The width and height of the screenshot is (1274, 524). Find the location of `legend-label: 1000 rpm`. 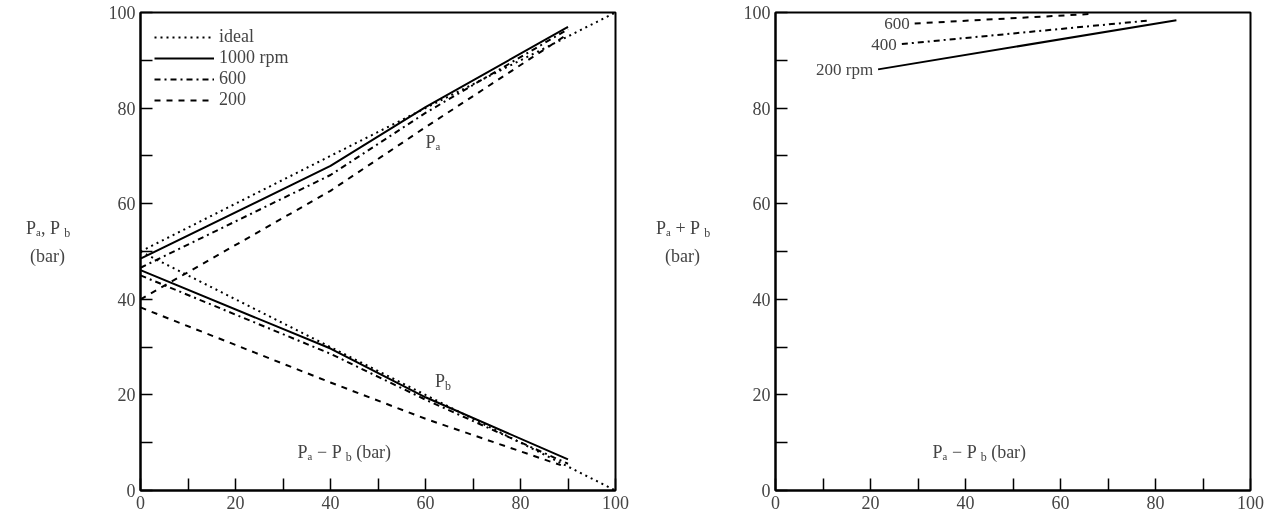

legend-label: 1000 rpm is located at coordinates (254, 57).